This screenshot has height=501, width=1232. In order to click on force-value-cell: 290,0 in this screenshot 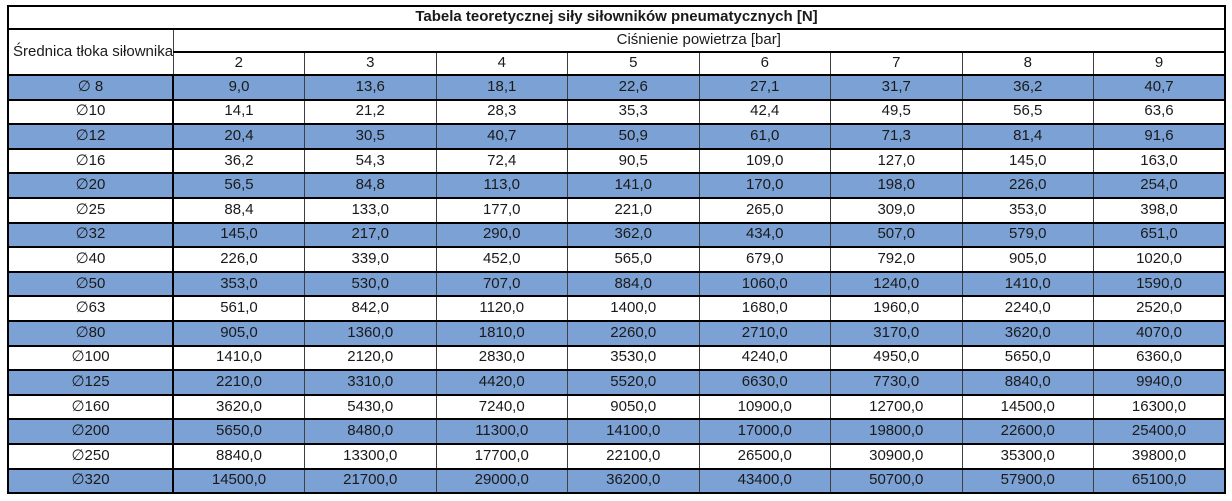, I will do `click(501, 235)`.